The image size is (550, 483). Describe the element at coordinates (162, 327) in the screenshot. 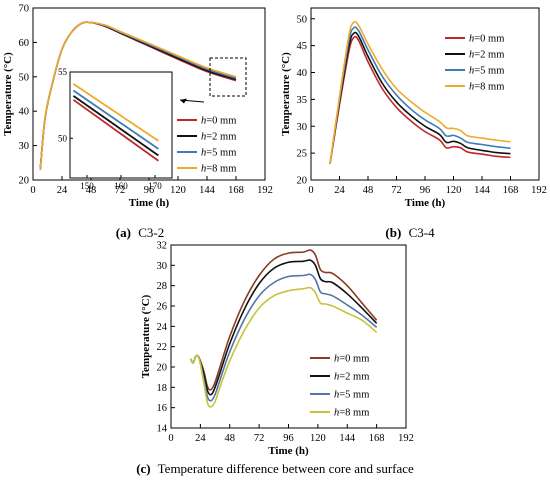

I see `y-tick-label: 24` at that location.